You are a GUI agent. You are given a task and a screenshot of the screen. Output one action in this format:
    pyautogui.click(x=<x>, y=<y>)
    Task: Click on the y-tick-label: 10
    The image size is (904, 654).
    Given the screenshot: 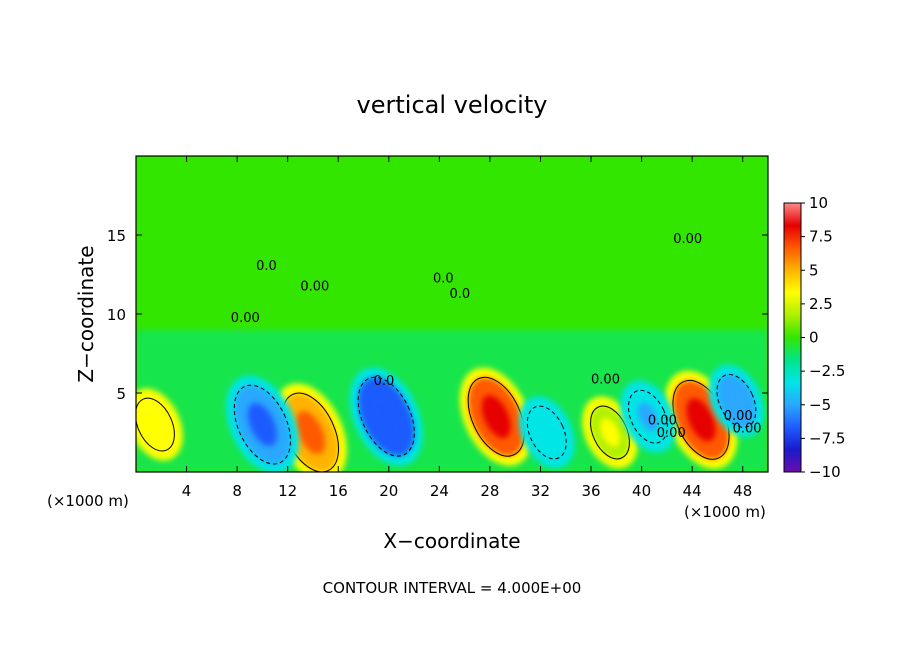 What is the action you would take?
    pyautogui.click(x=116, y=315)
    